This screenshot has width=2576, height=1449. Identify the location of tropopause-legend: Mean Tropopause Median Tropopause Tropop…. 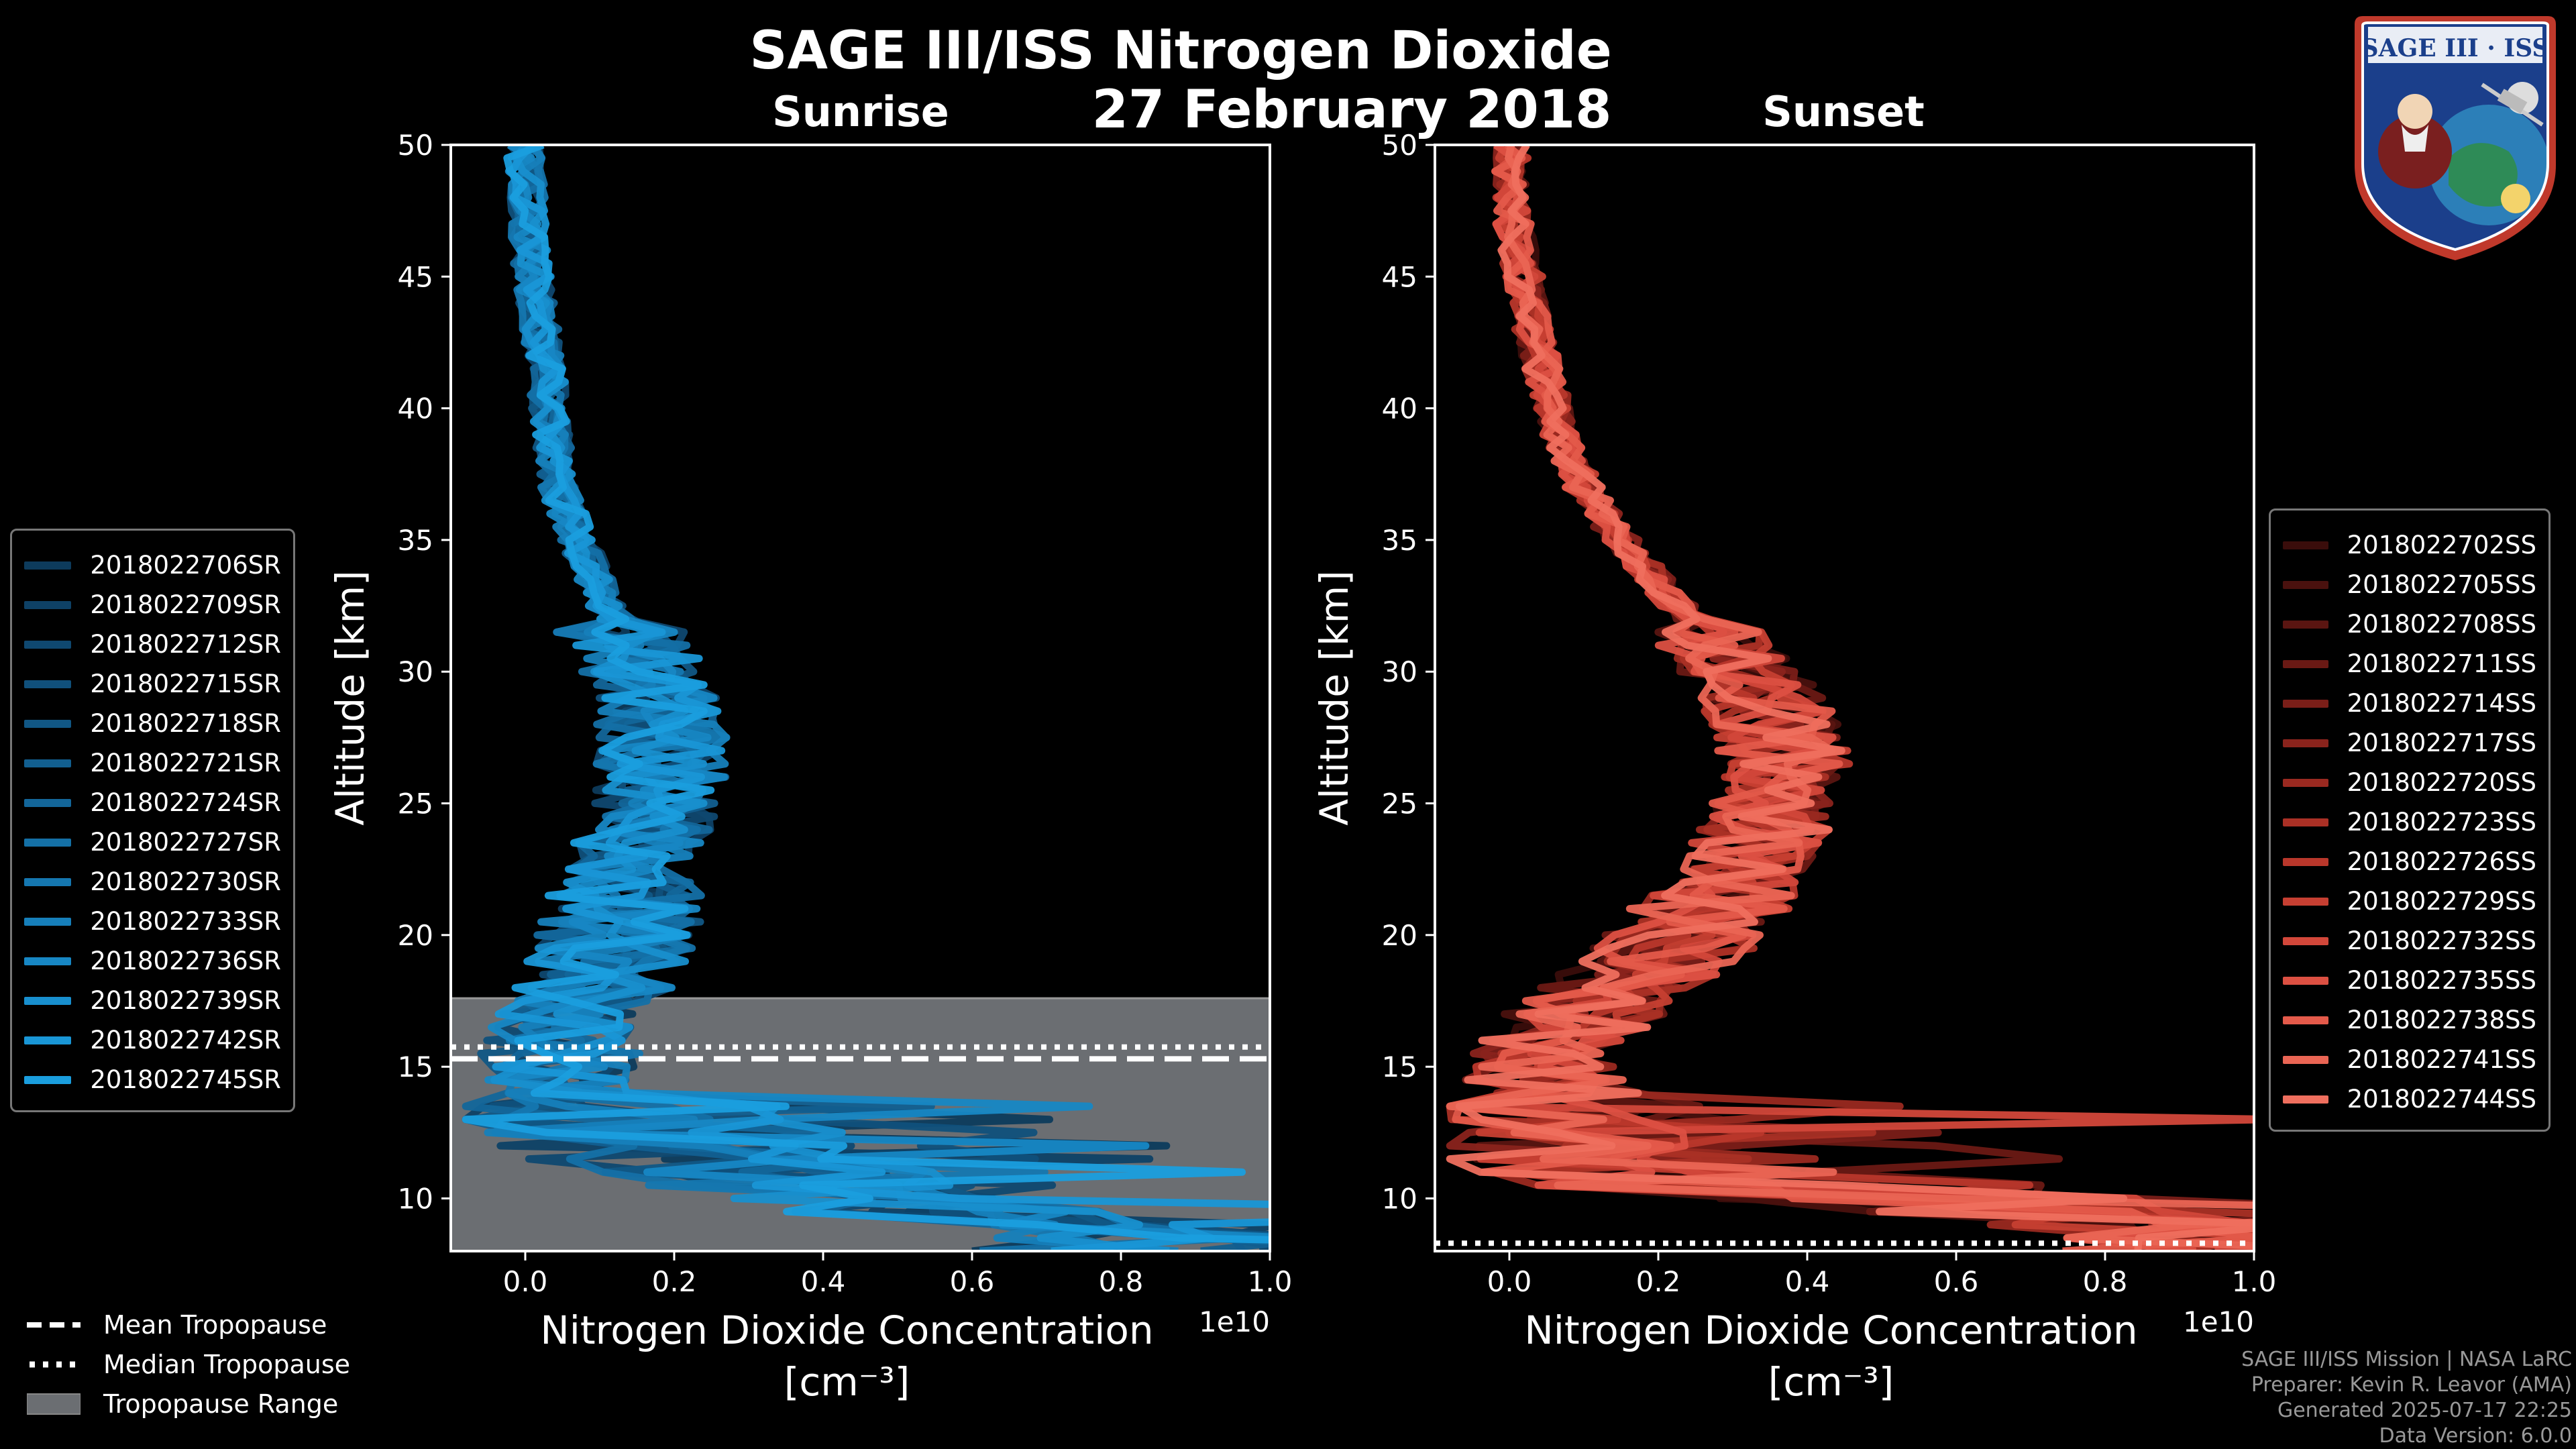
(188, 1364).